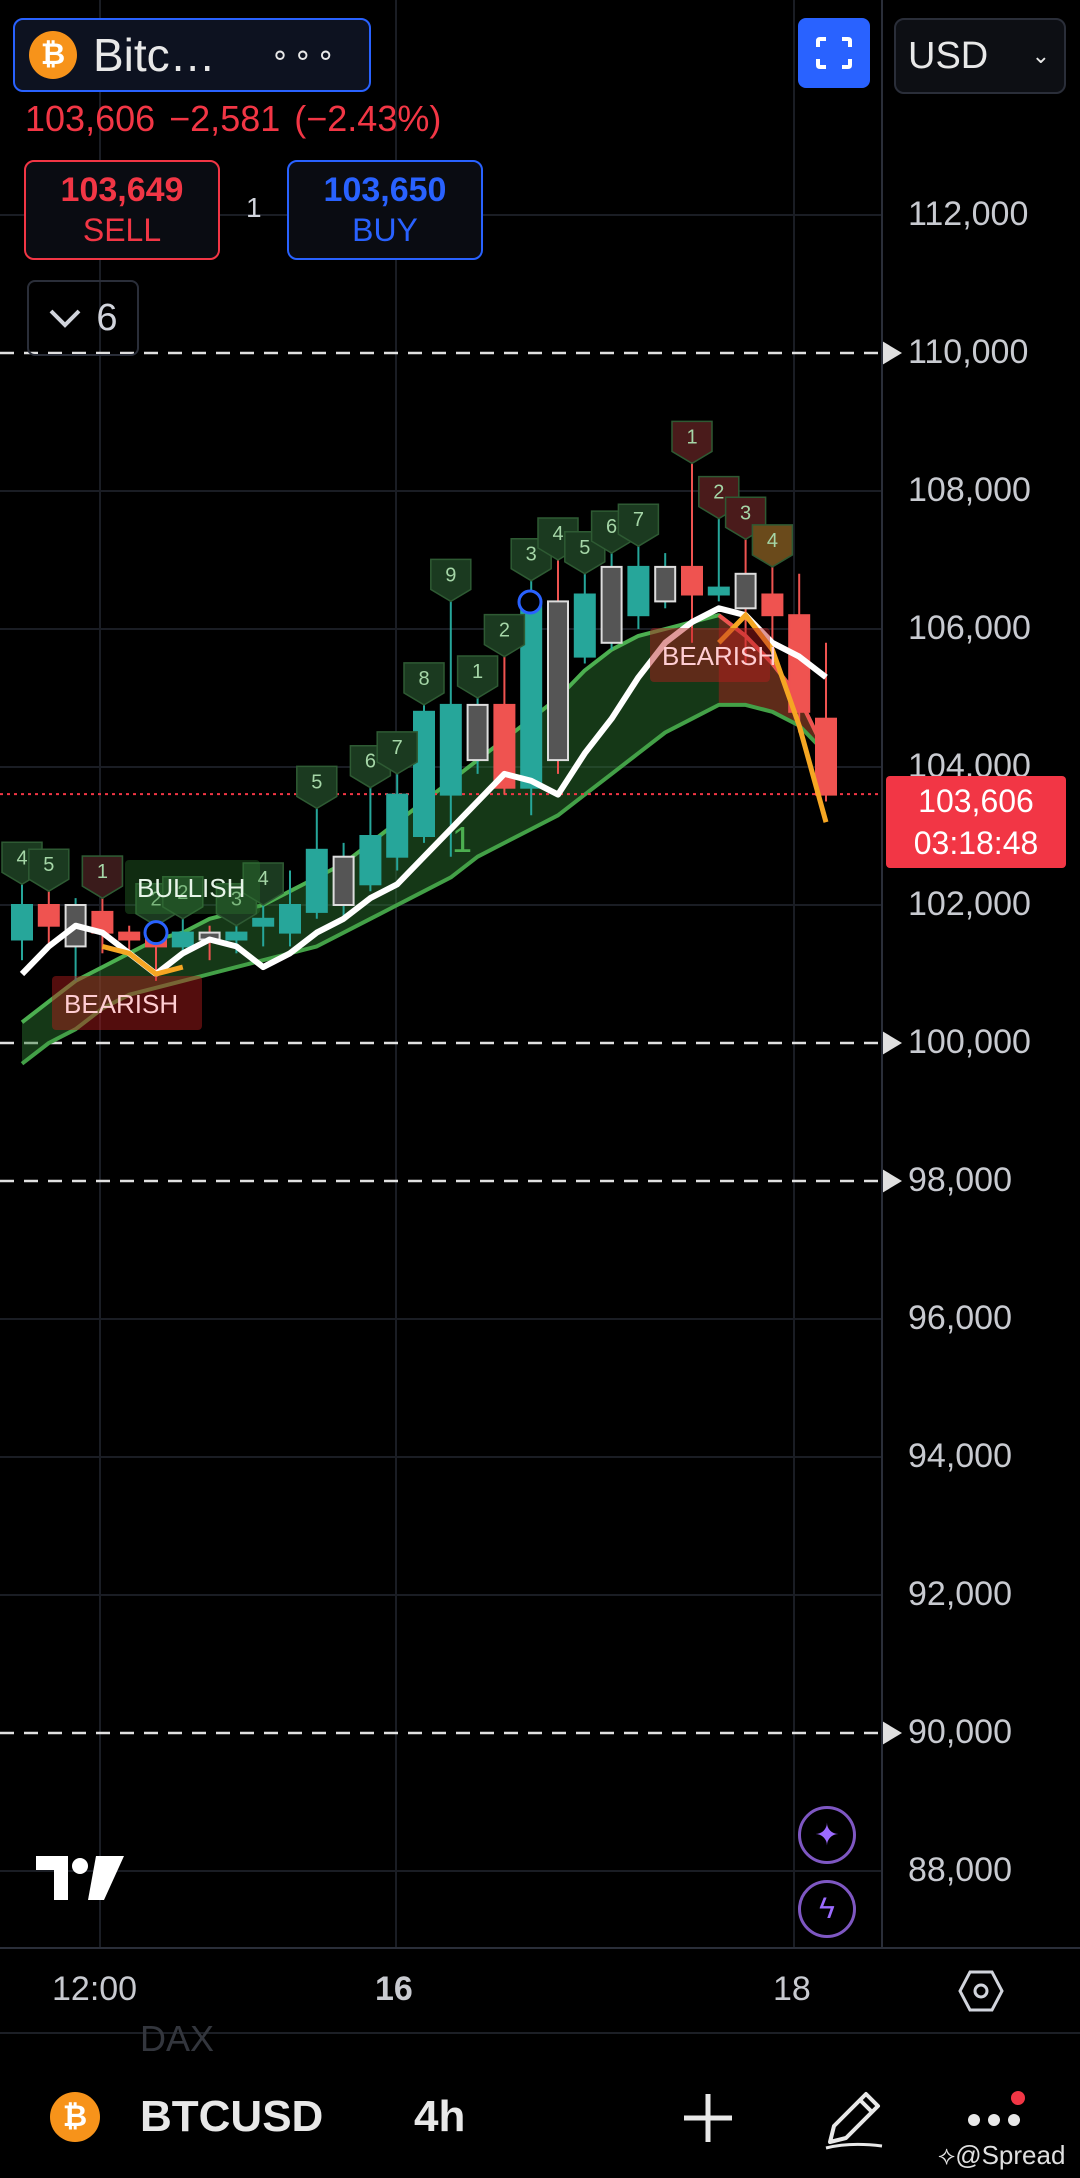 The width and height of the screenshot is (1080, 2178). I want to click on symbol-selector: ₿ Bitc… ∘∘∘, so click(192, 55).